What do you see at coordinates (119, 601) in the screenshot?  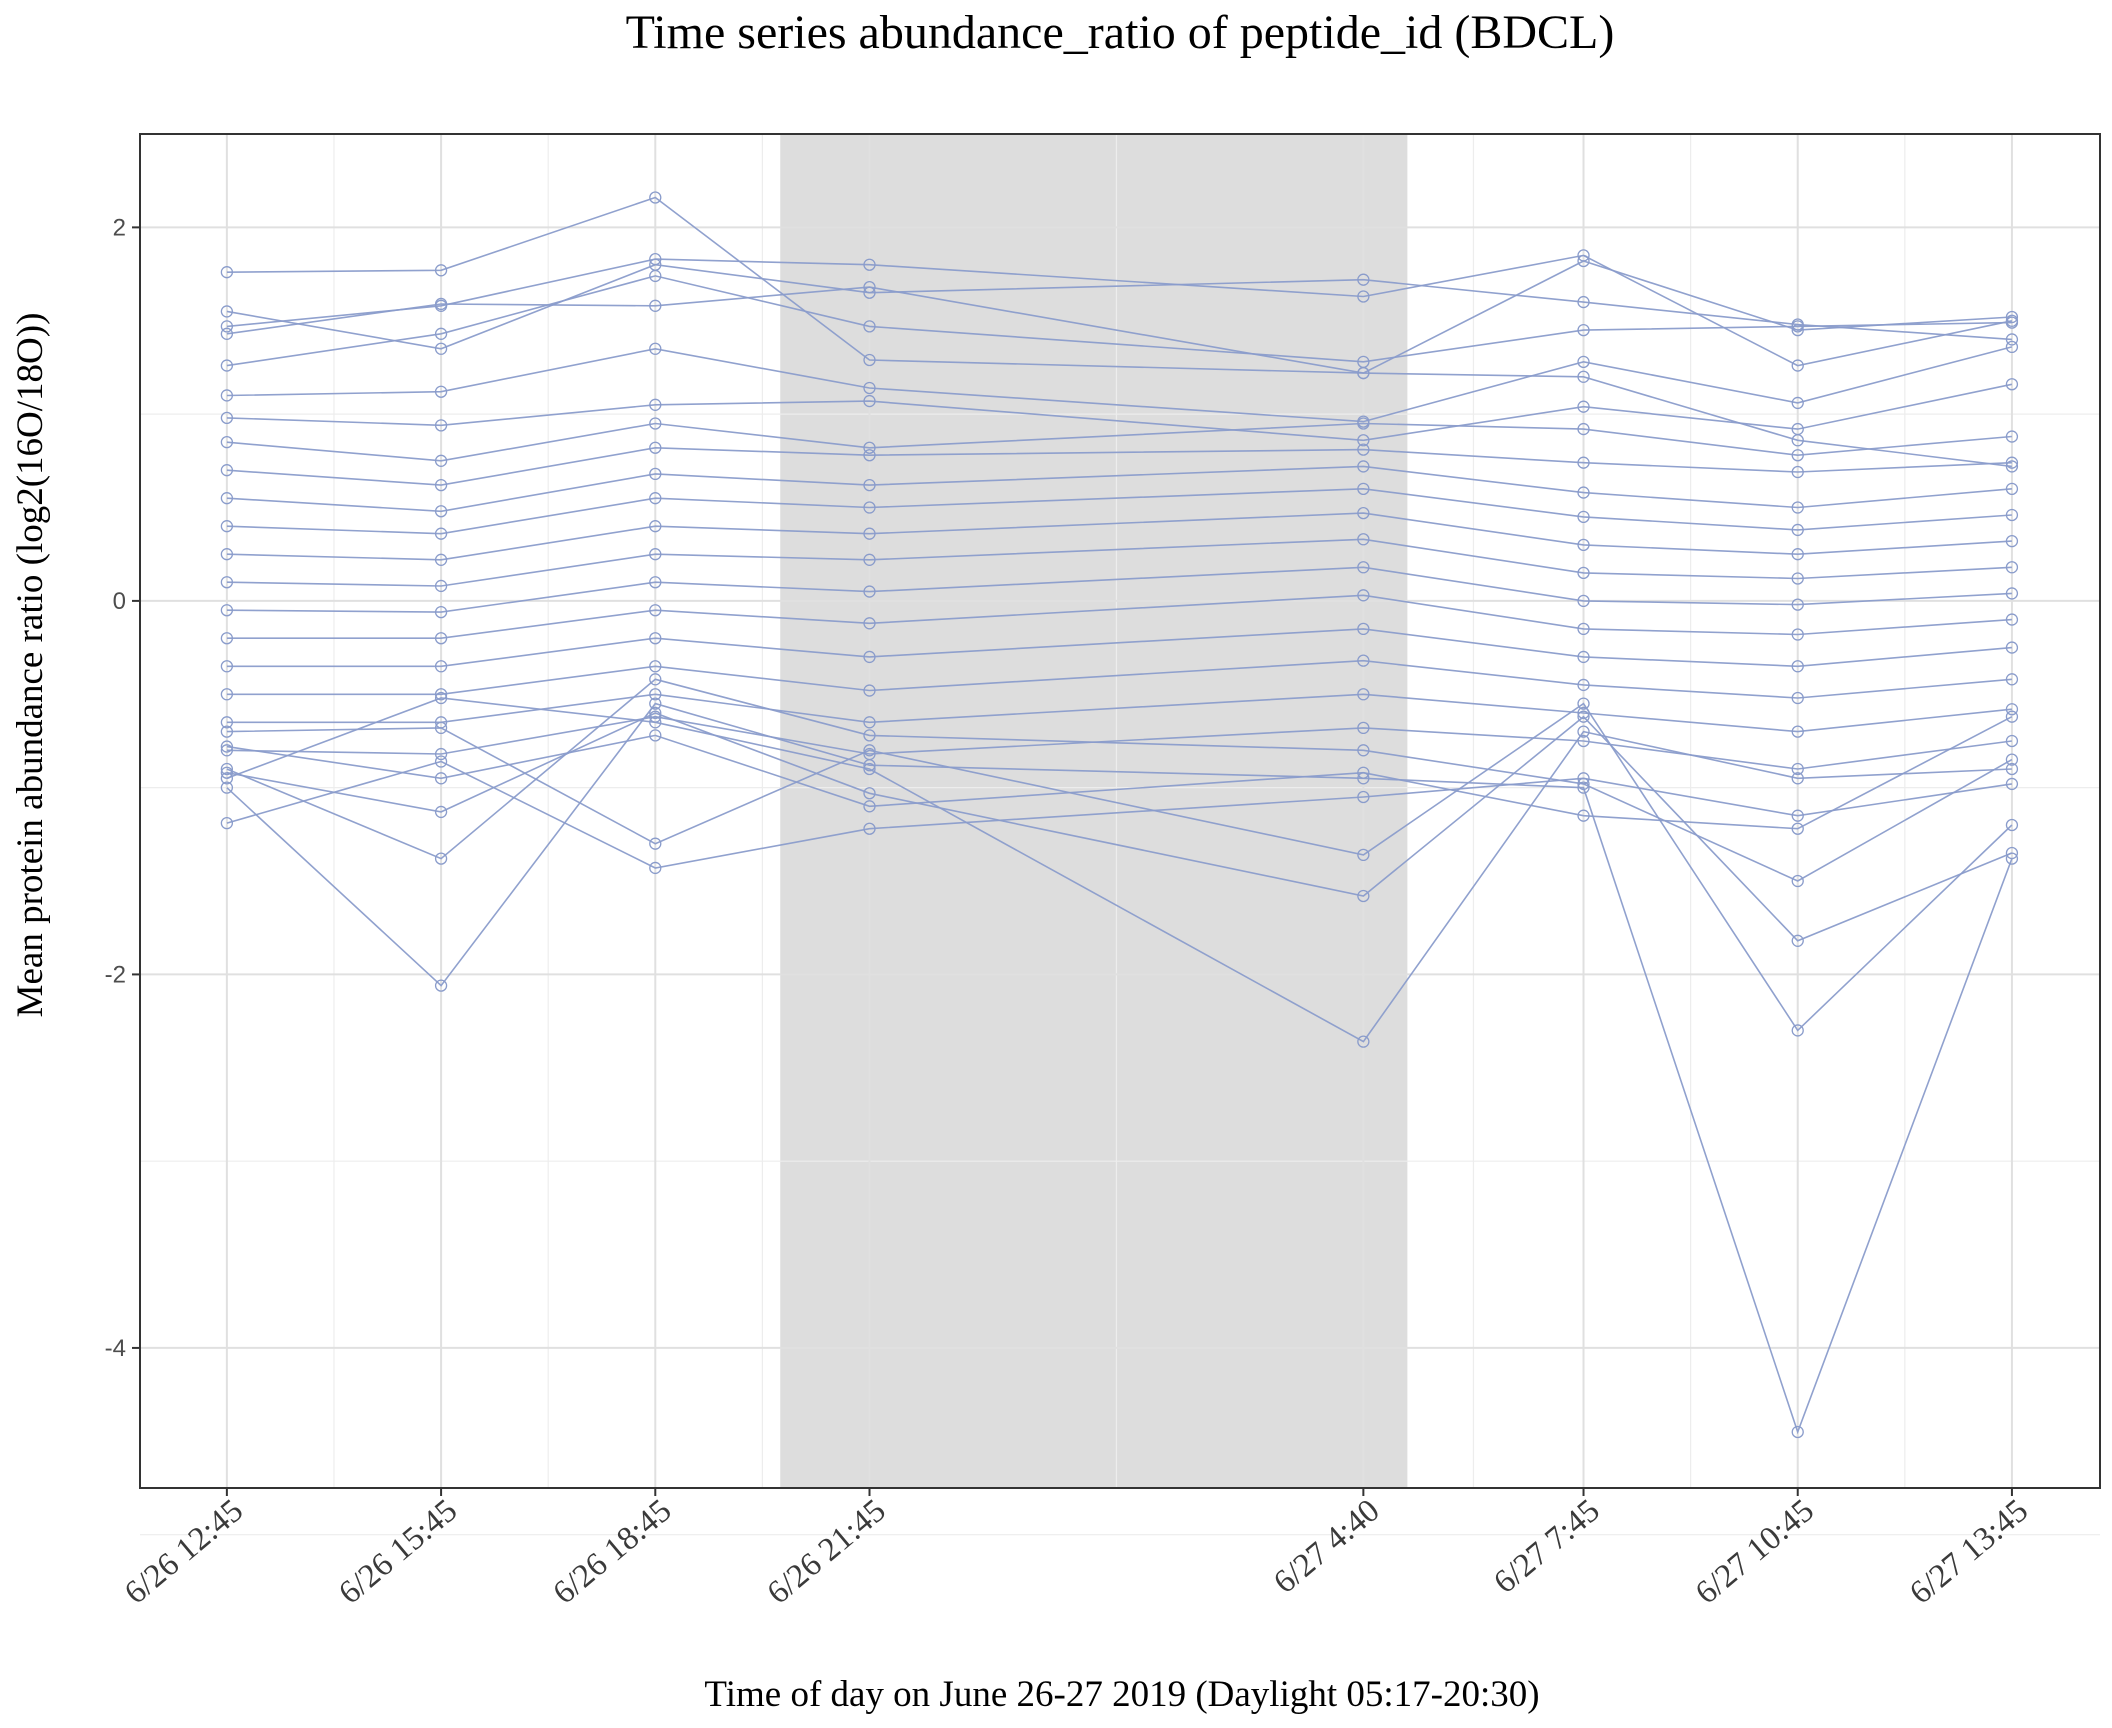 I see `y-tick-label: 0` at bounding box center [119, 601].